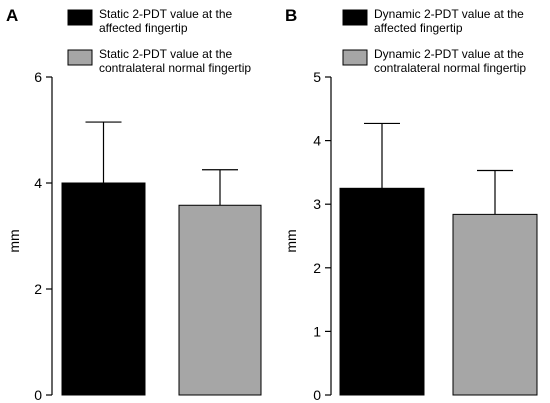 This screenshot has height=403, width=550. I want to click on panel-label: A, so click(12, 15).